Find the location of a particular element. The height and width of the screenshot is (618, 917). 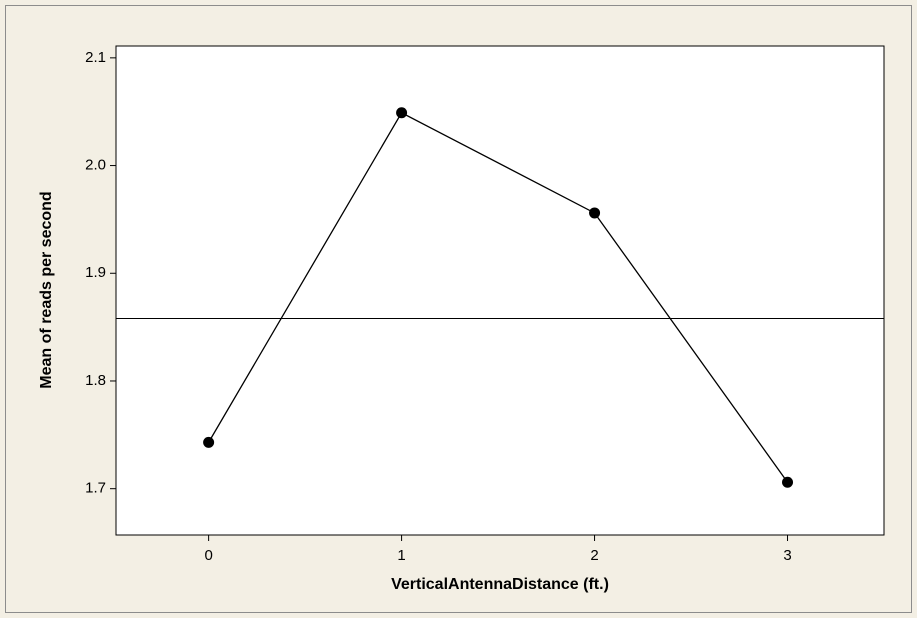

y-tick-label: 1.7 is located at coordinates (95, 488).